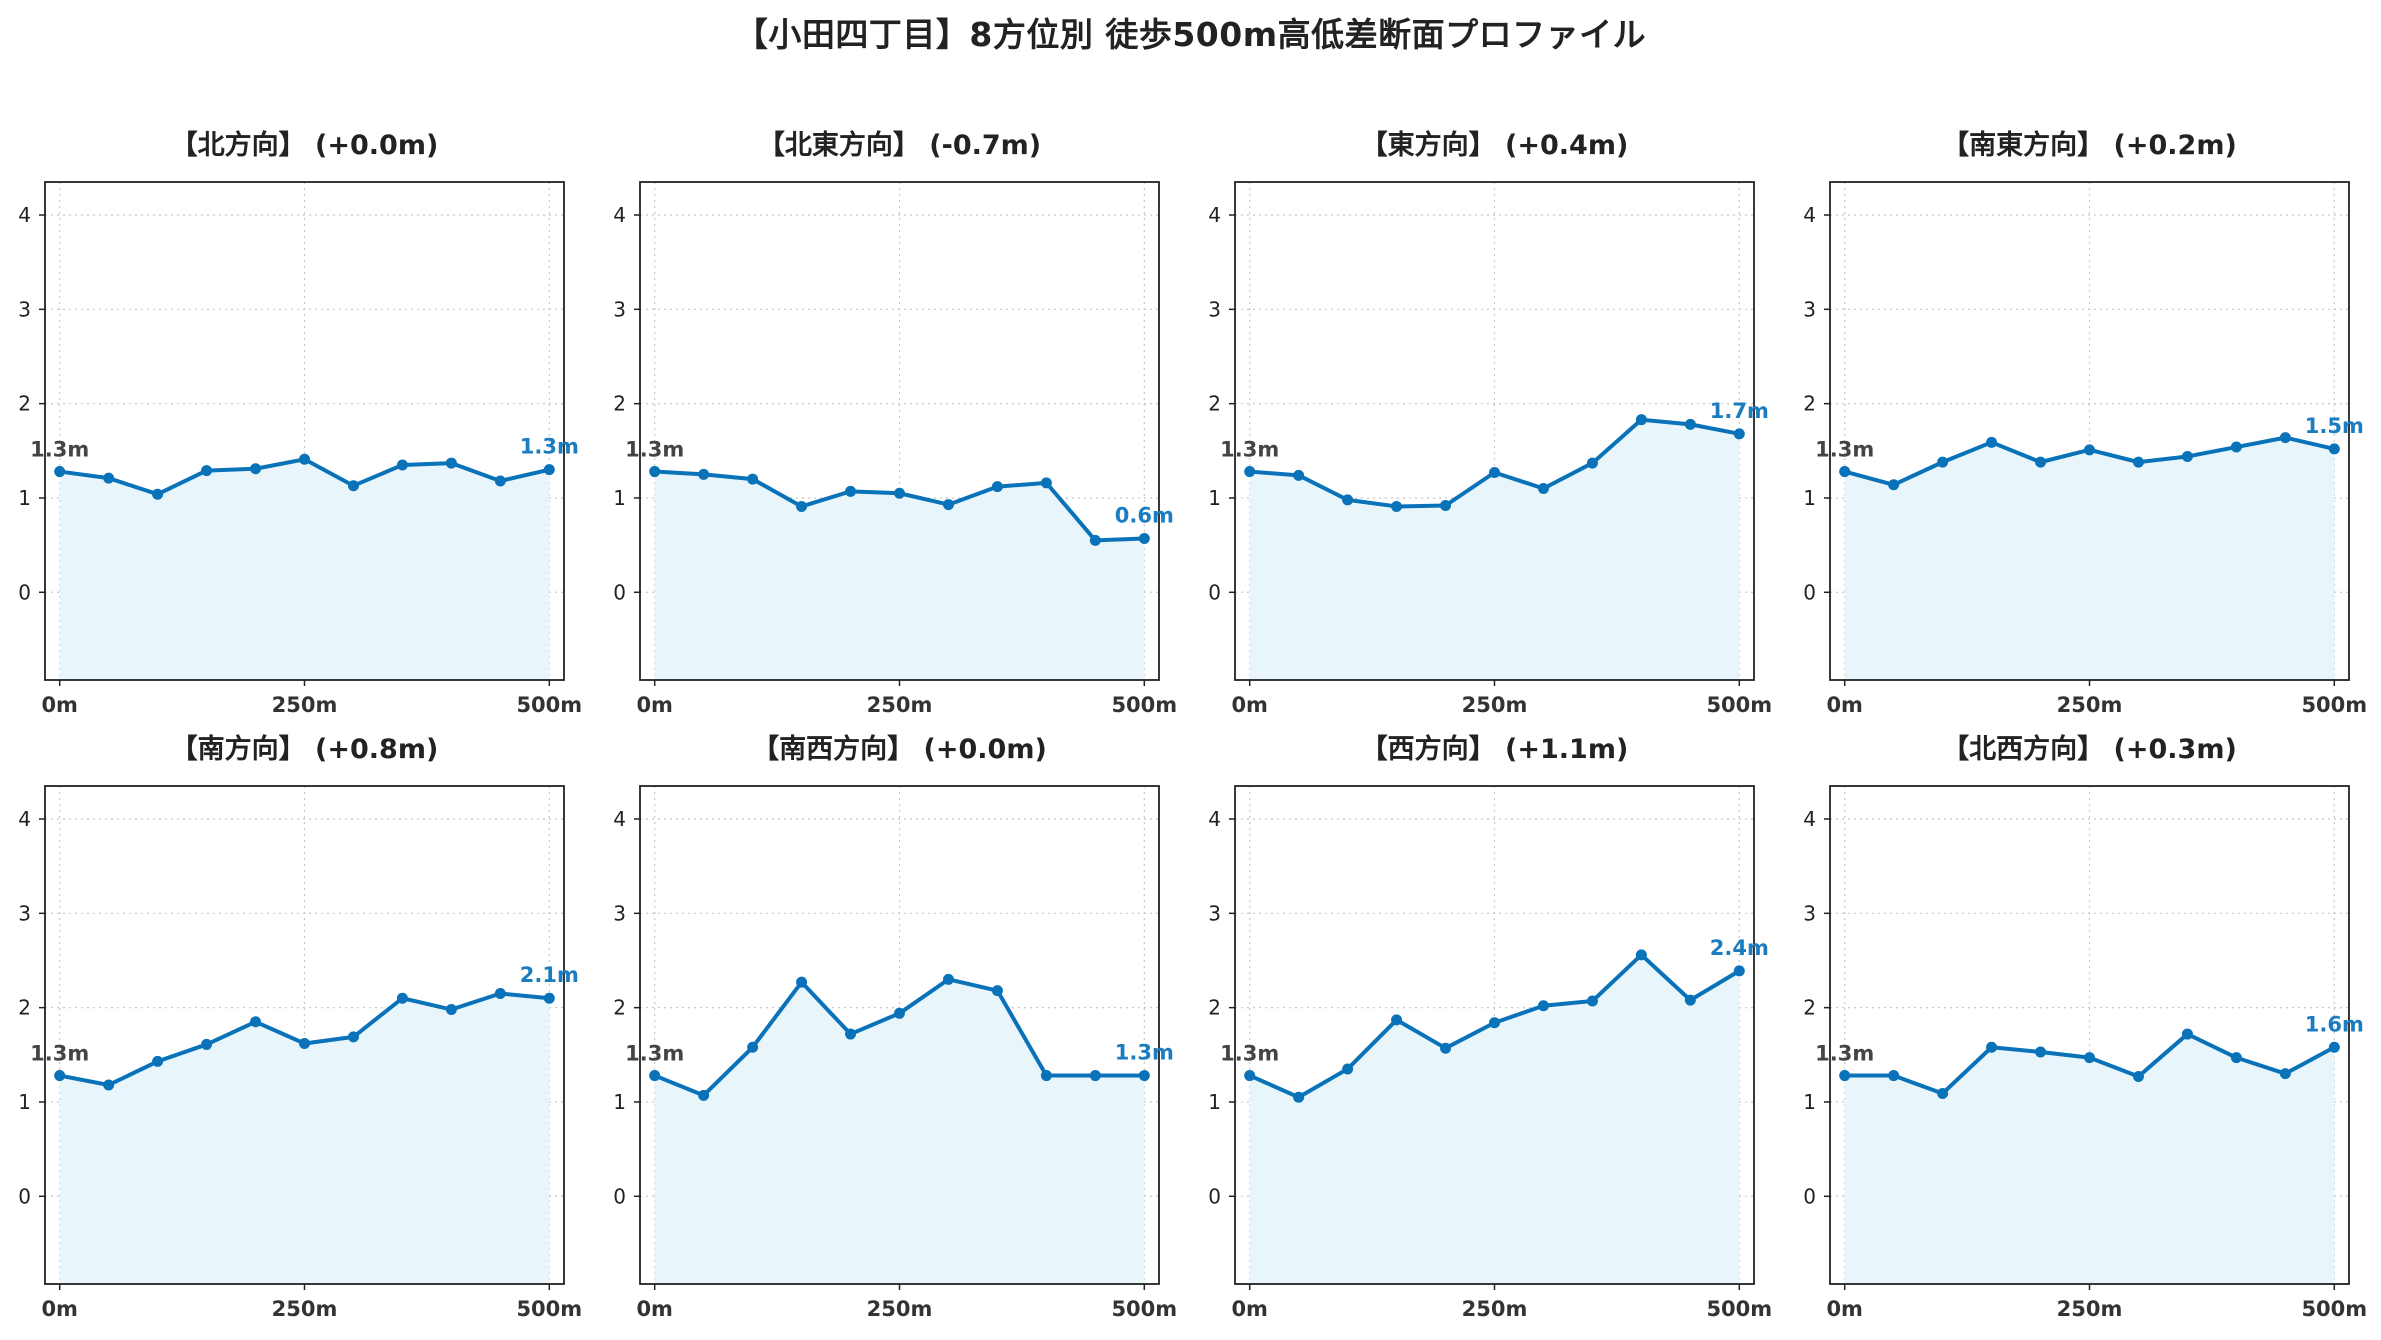 The width and height of the screenshot is (2381, 1340). What do you see at coordinates (305, 749) in the screenshot?
I see `panel-title: 【南方向】 (+0.8m)` at bounding box center [305, 749].